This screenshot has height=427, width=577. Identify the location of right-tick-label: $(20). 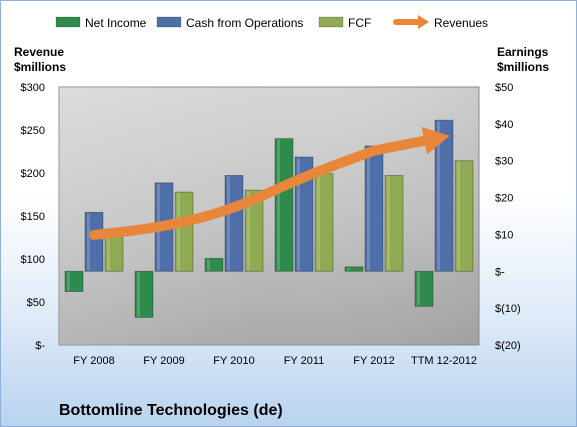
(508, 346).